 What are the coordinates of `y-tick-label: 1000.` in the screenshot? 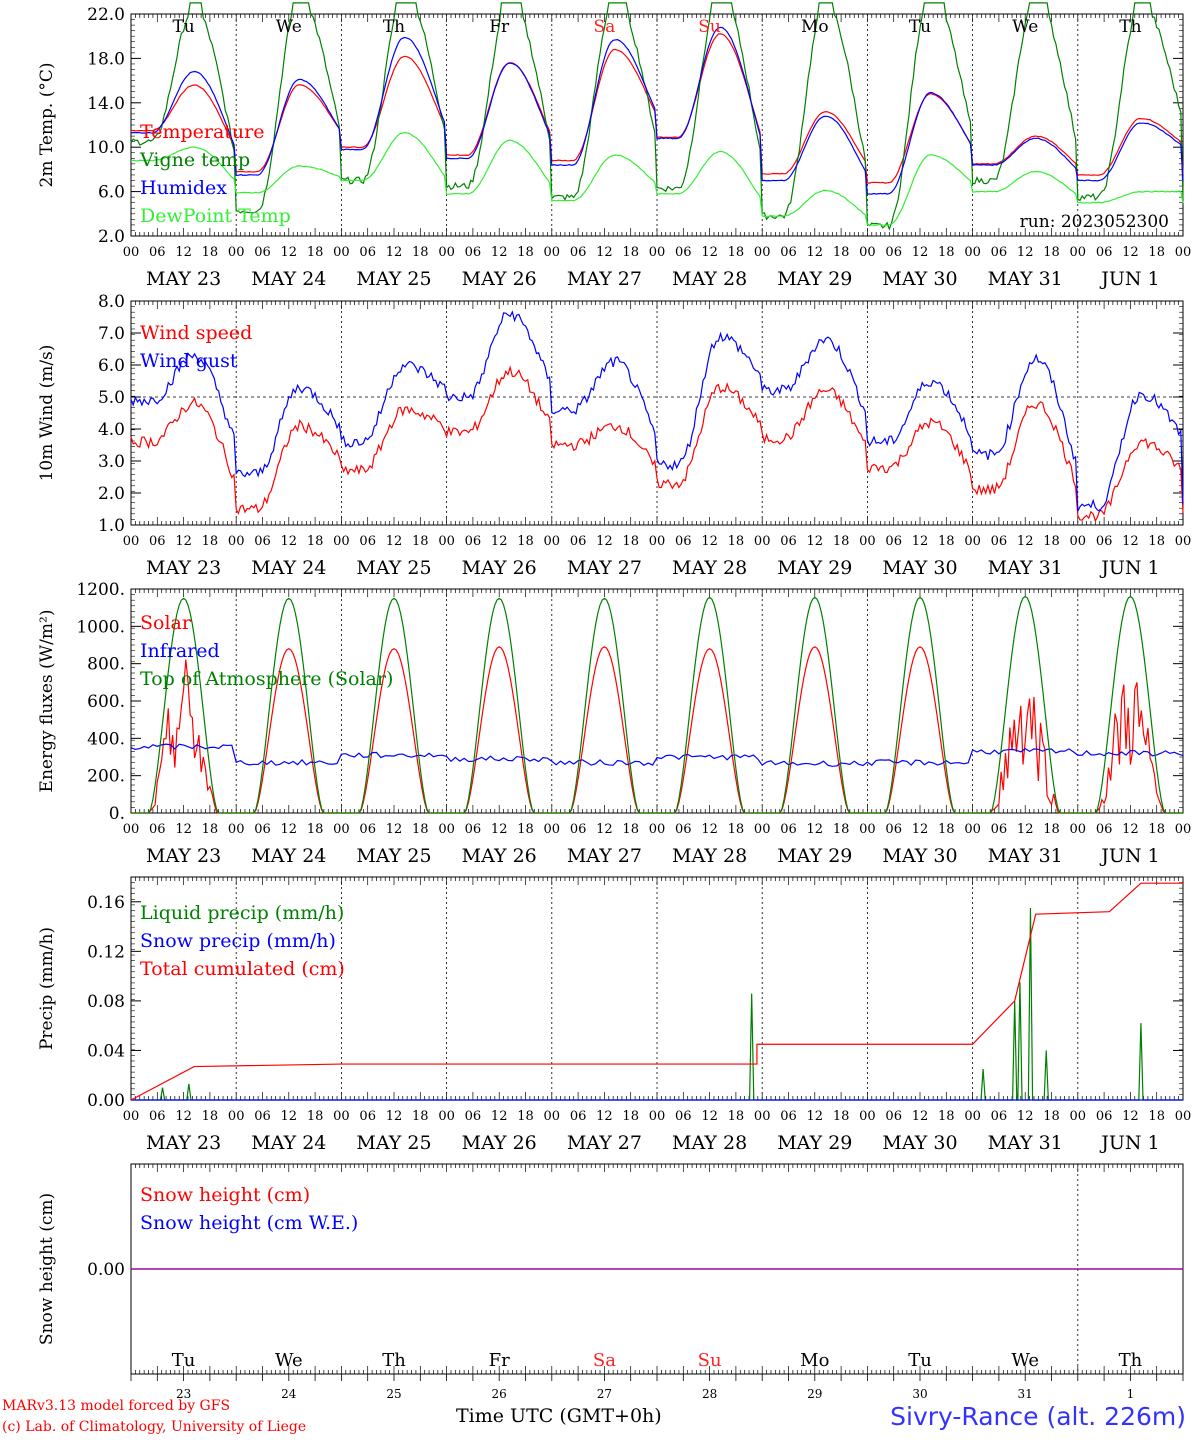 It's located at (100, 627).